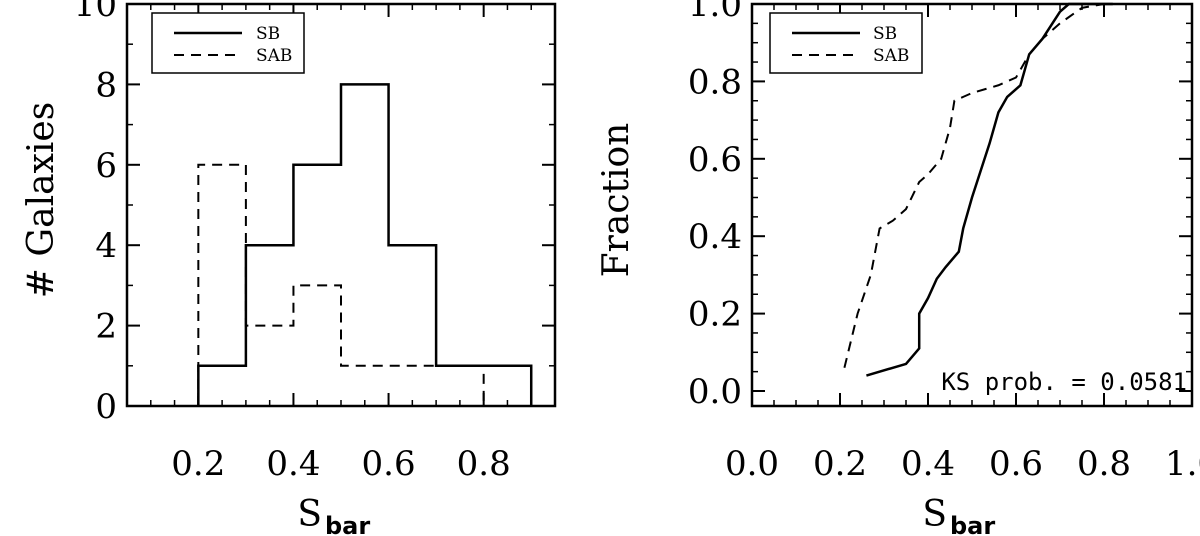 This screenshot has width=1200, height=536. What do you see at coordinates (616, 200) in the screenshot?
I see `cumulative-y-axis-title: Fraction` at bounding box center [616, 200].